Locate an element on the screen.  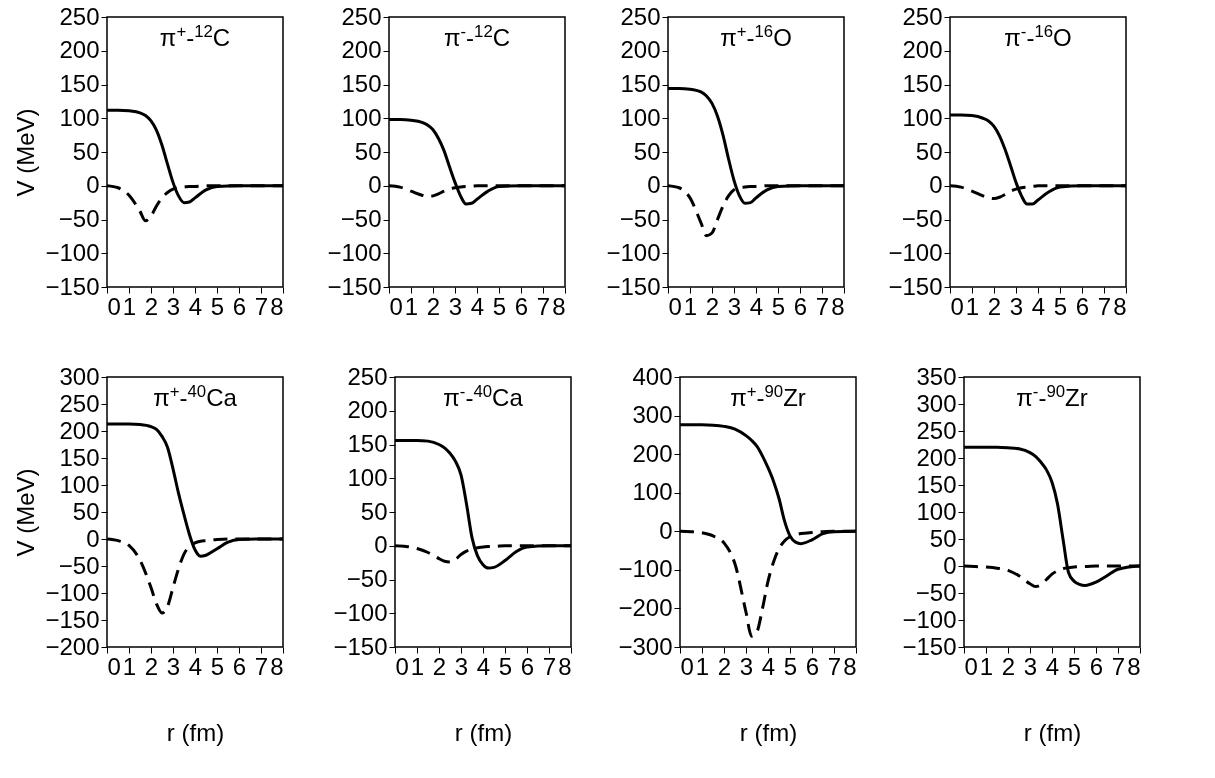
y-tick-label: −200 is located at coordinates (72, 646).